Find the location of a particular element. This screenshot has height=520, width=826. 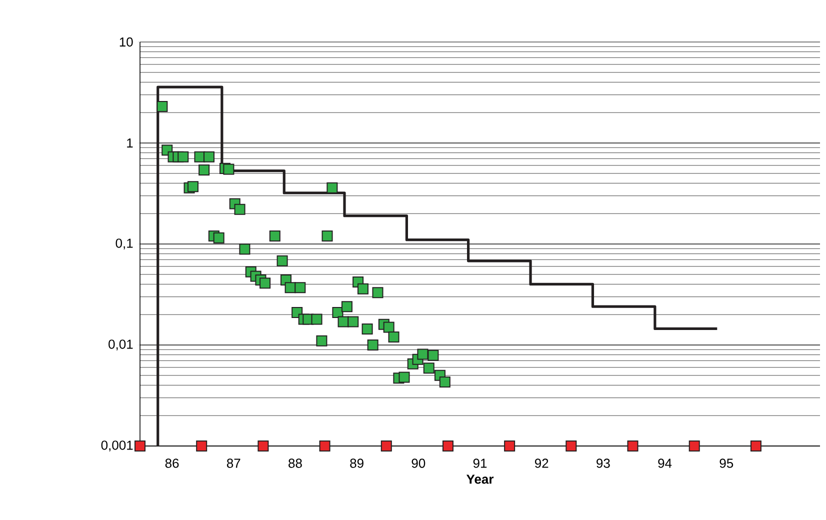

y-tick-label: 0,001 is located at coordinates (117, 446).